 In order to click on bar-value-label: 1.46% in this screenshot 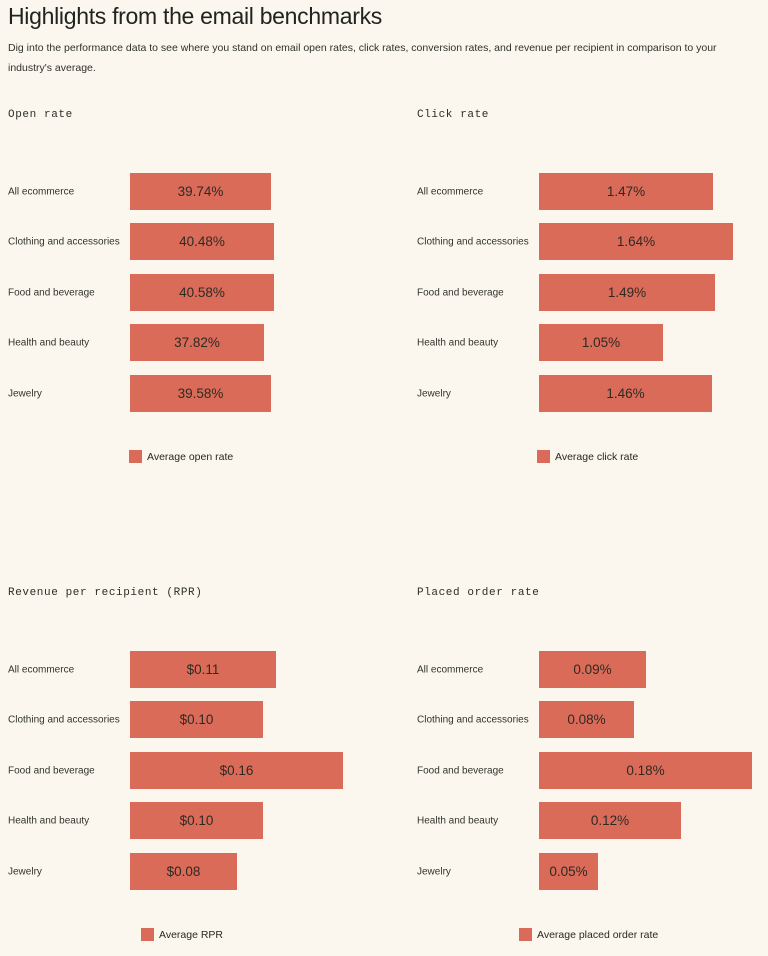, I will do `click(625, 393)`.